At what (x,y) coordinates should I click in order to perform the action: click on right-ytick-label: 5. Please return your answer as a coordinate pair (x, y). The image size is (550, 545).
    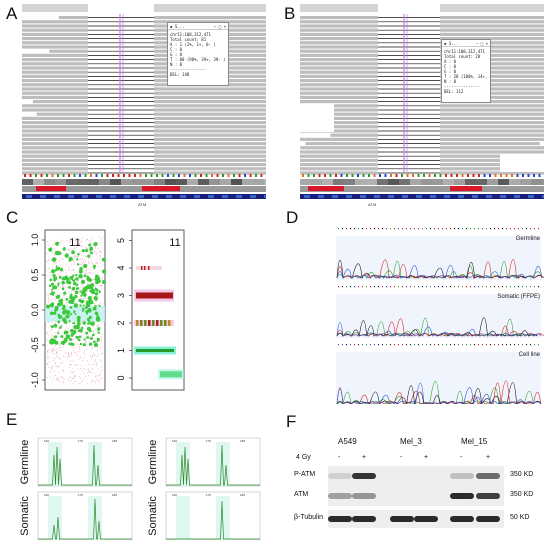
    Looking at the image, I should click on (121, 240).